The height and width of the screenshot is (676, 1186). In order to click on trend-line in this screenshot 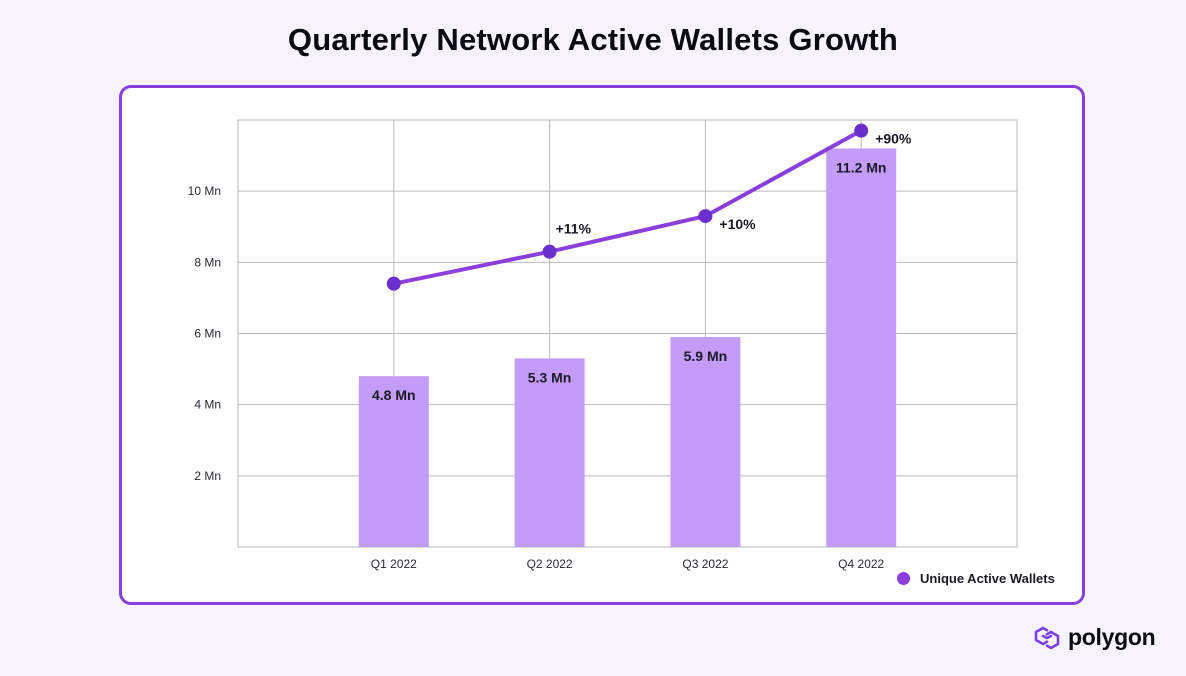, I will do `click(627, 207)`.